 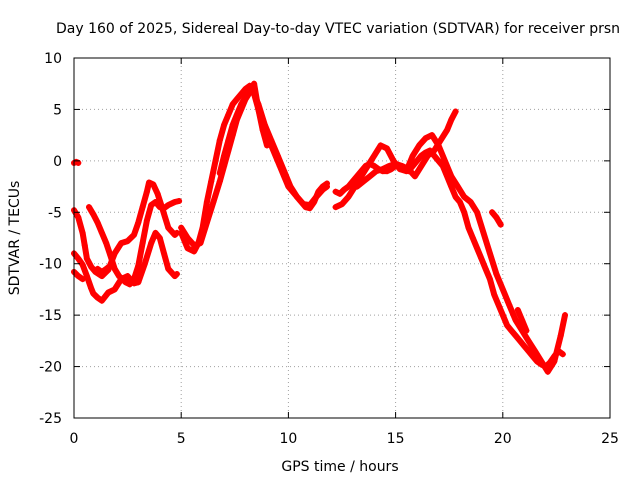 I want to click on x-tick-label: 5, so click(x=181, y=439).